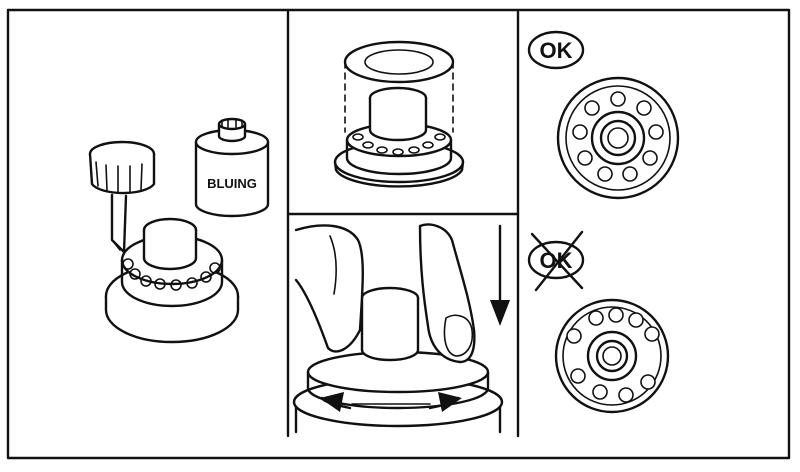  What do you see at coordinates (500, 275) in the screenshot?
I see `press-down-arrow-icon` at bounding box center [500, 275].